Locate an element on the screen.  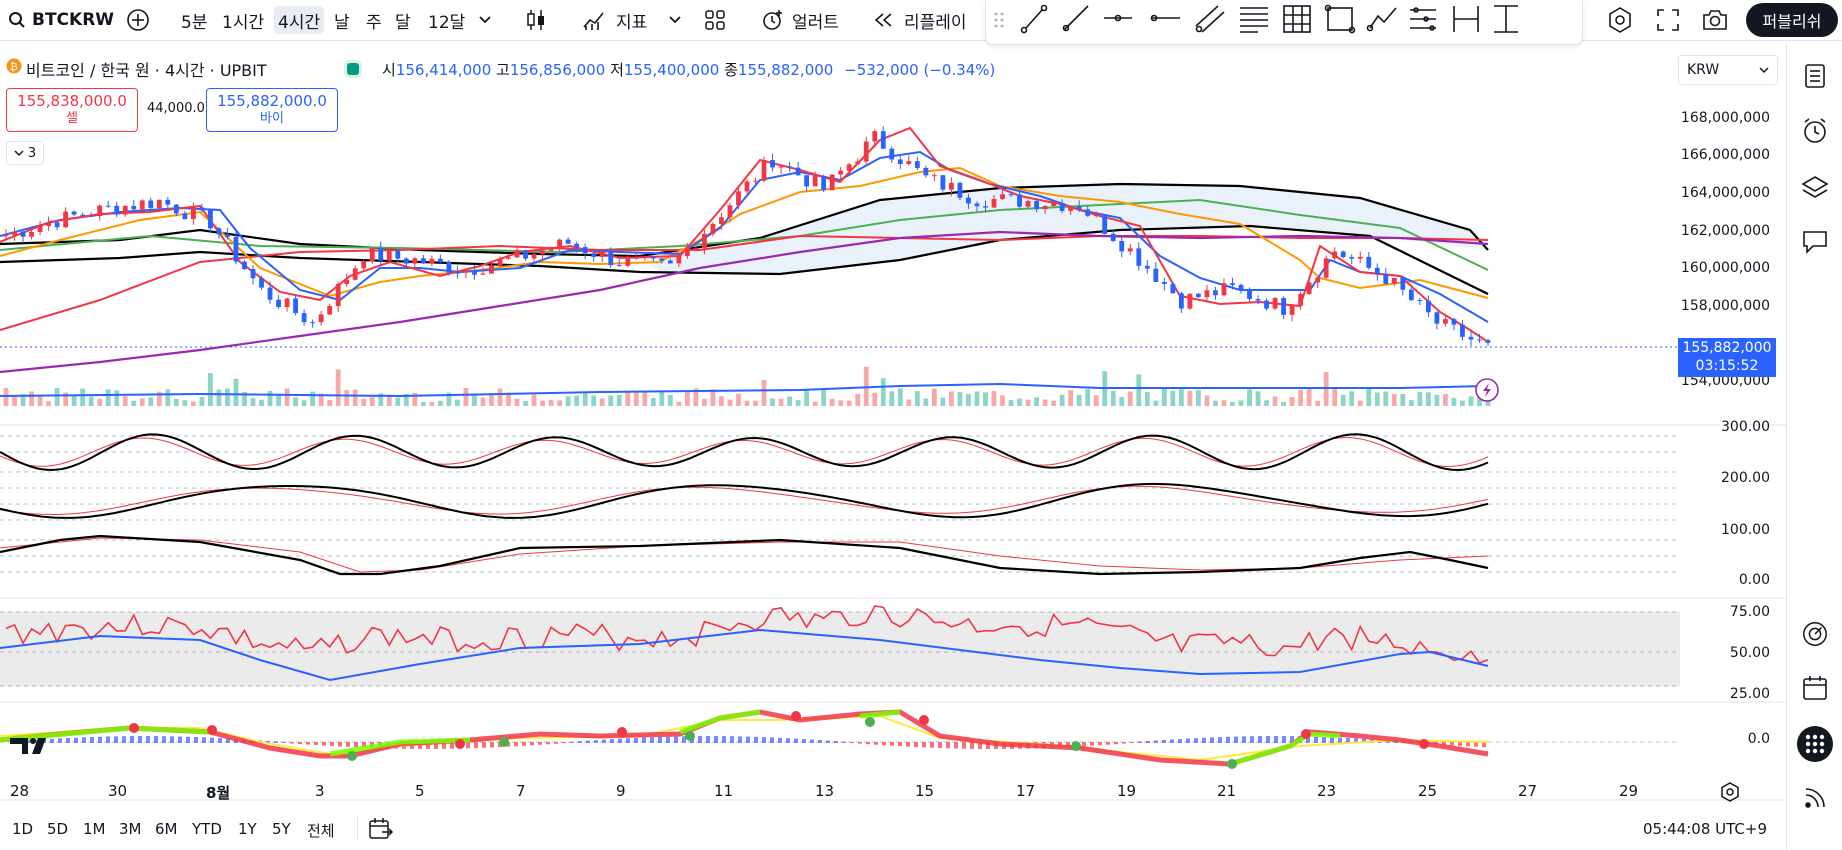
range-all: 전체 is located at coordinates (321, 831).